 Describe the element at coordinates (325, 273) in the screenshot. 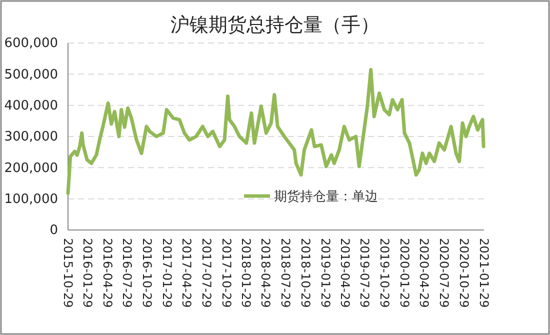

I see `x-tick-label: 2019-01-29` at that location.